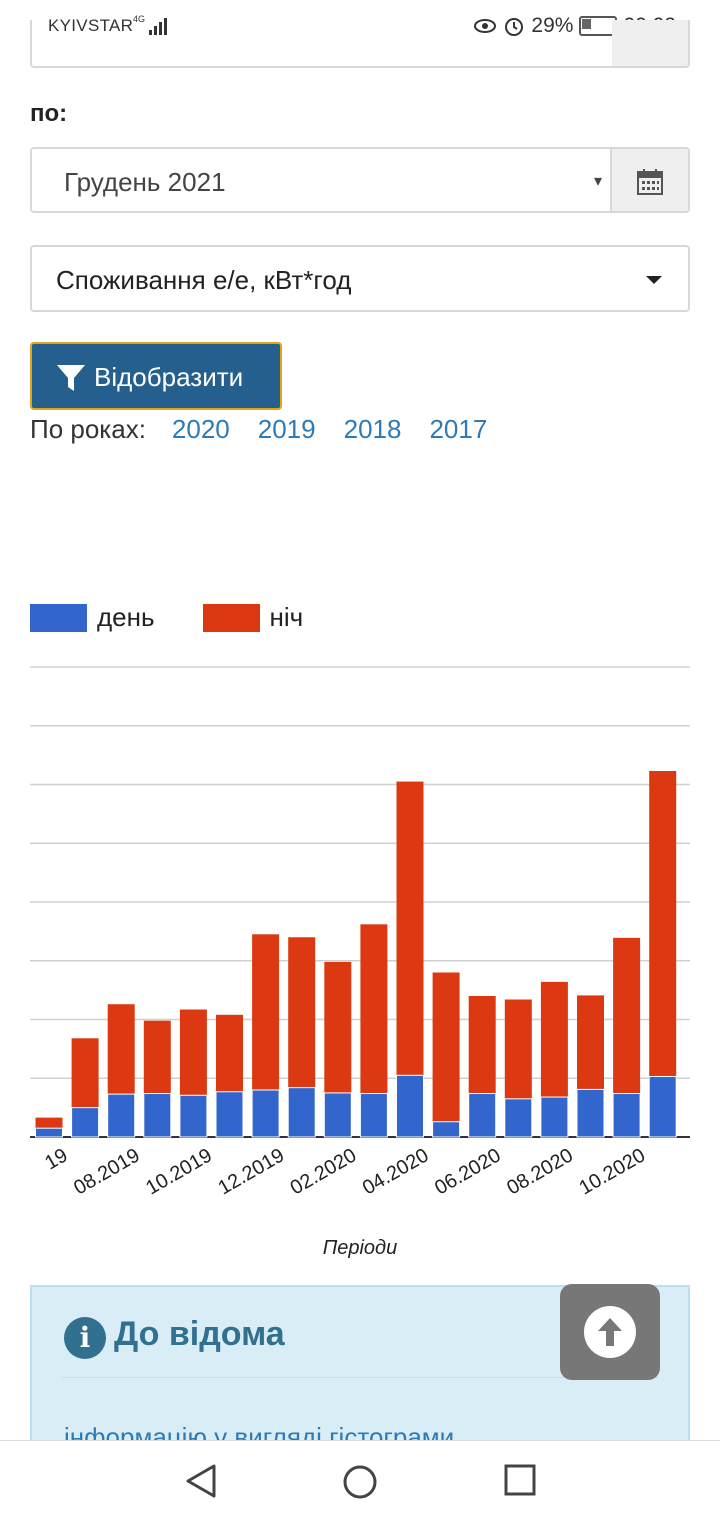 The height and width of the screenshot is (1521, 720). I want to click on x-tick-label: 10.2019, so click(179, 1171).